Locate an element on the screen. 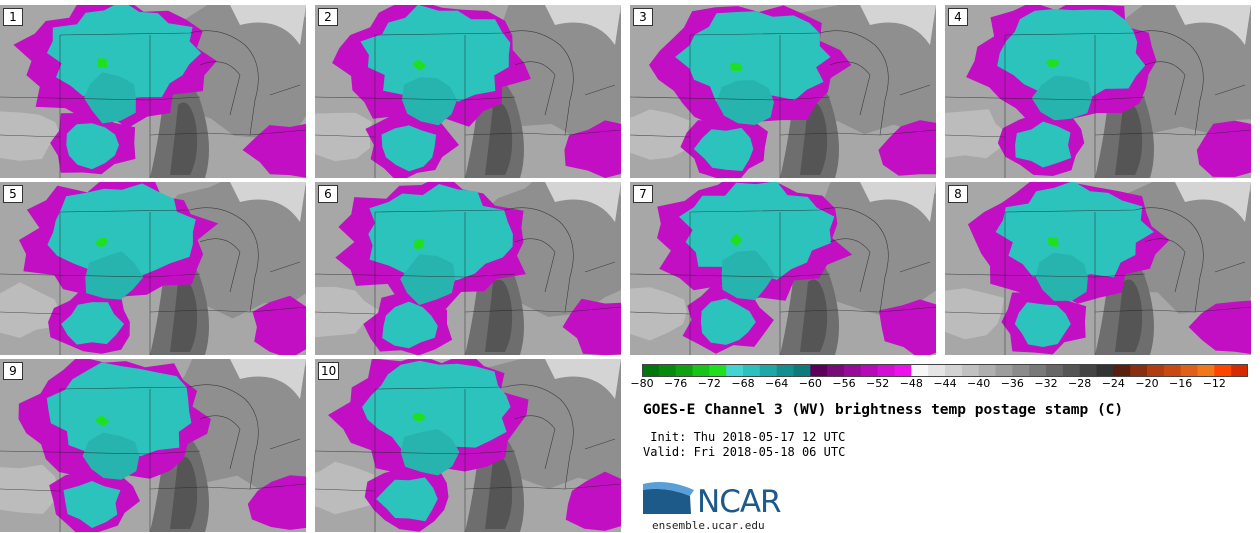 The image size is (1260, 533). colorbar-tick-label: −36 is located at coordinates (1012, 383).